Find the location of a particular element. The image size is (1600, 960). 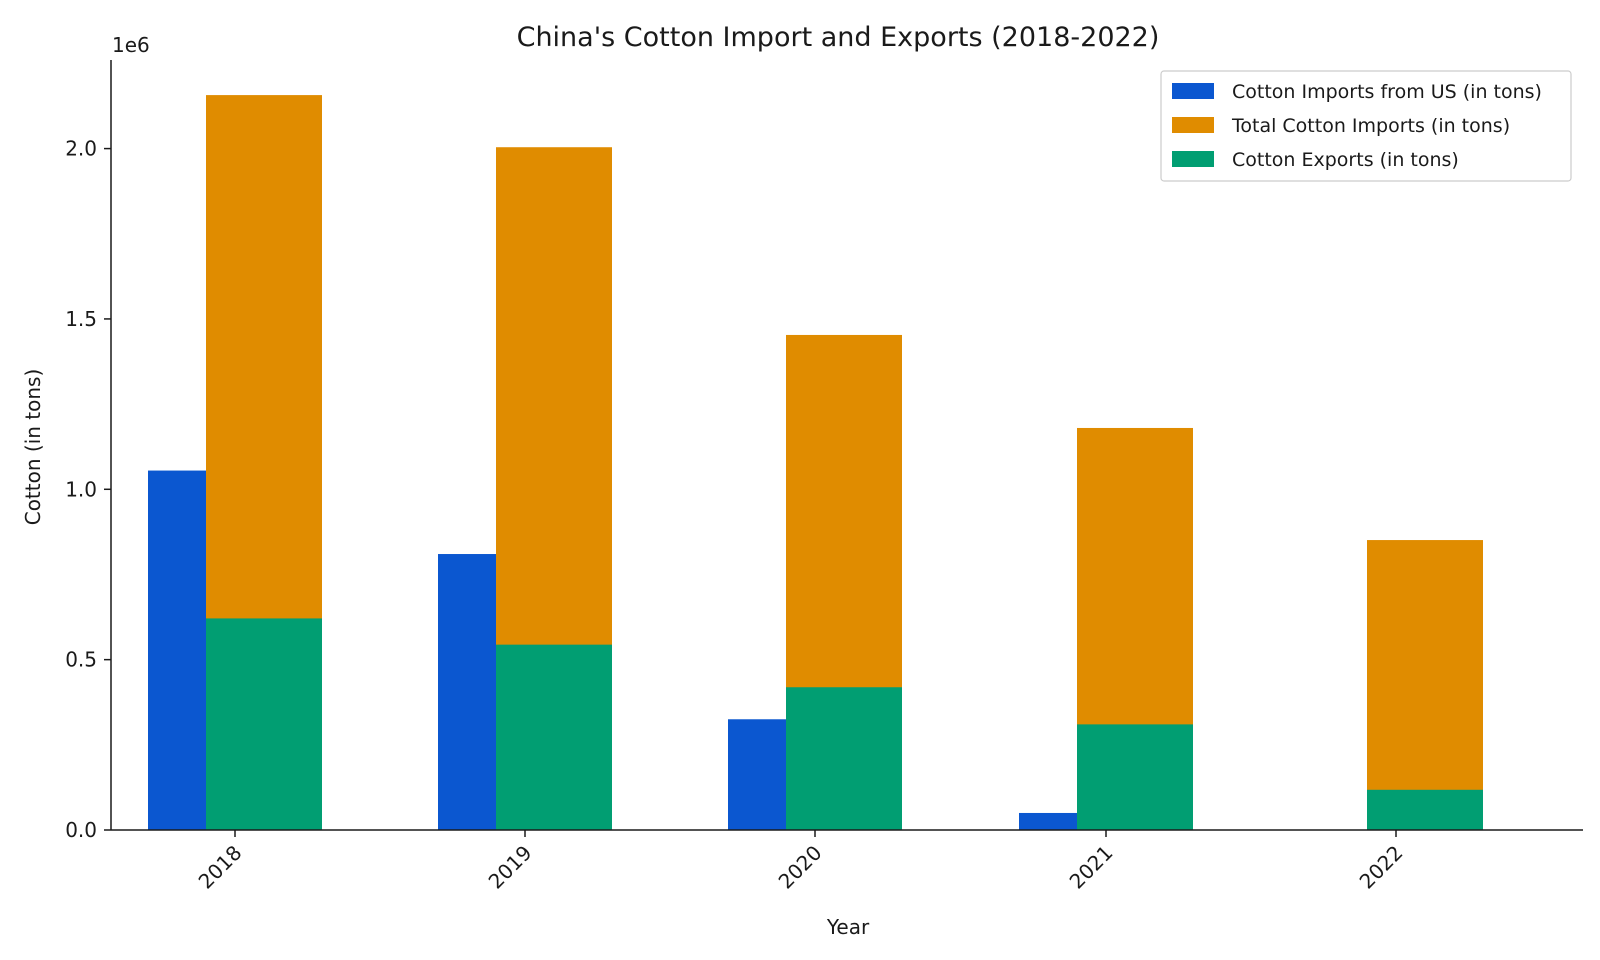

x-ticks-group: 2018 2019 2020 2021 2022 is located at coordinates (801, 862).